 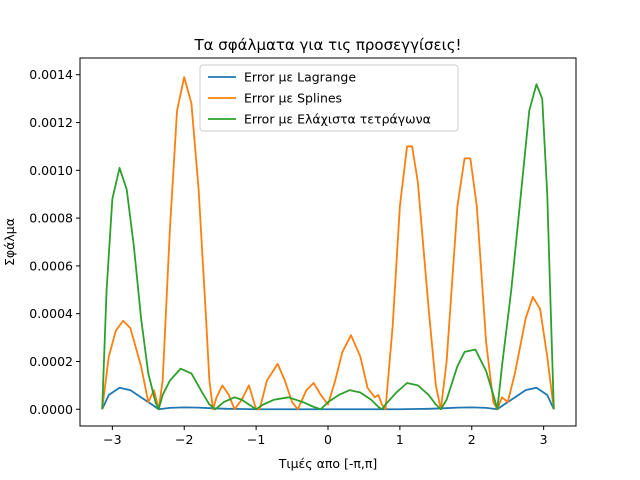 What do you see at coordinates (9, 242) in the screenshot?
I see `y-axis-label: Σφάλμα` at bounding box center [9, 242].